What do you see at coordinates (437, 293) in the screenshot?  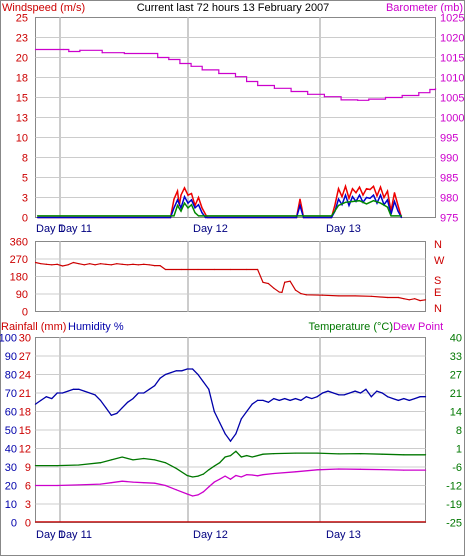 I see `direction-compass-tick: E` at bounding box center [437, 293].